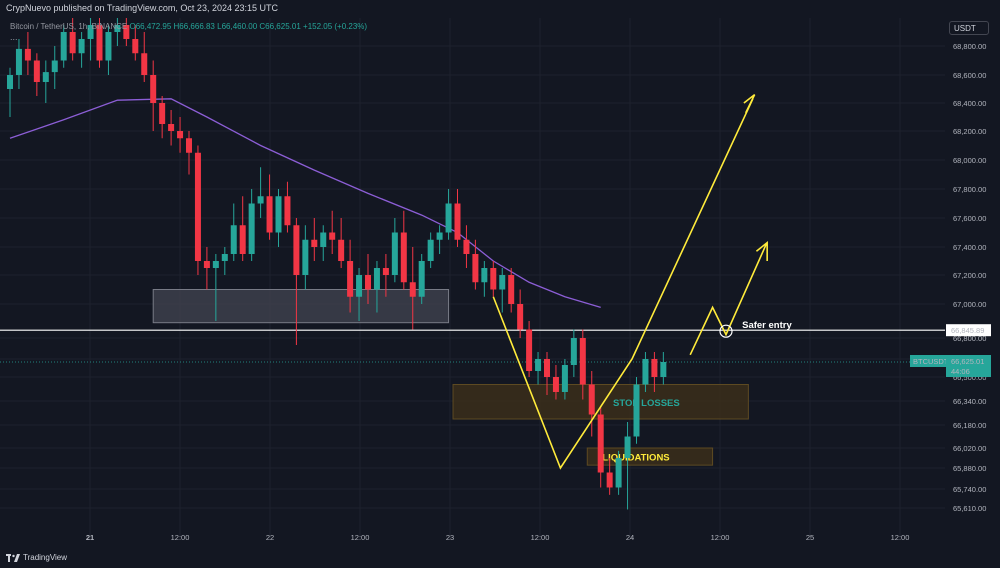 Image resolution: width=1000 pixels, height=568 pixels. What do you see at coordinates (90, 537) in the screenshot?
I see `time-tick-label: 21` at bounding box center [90, 537].